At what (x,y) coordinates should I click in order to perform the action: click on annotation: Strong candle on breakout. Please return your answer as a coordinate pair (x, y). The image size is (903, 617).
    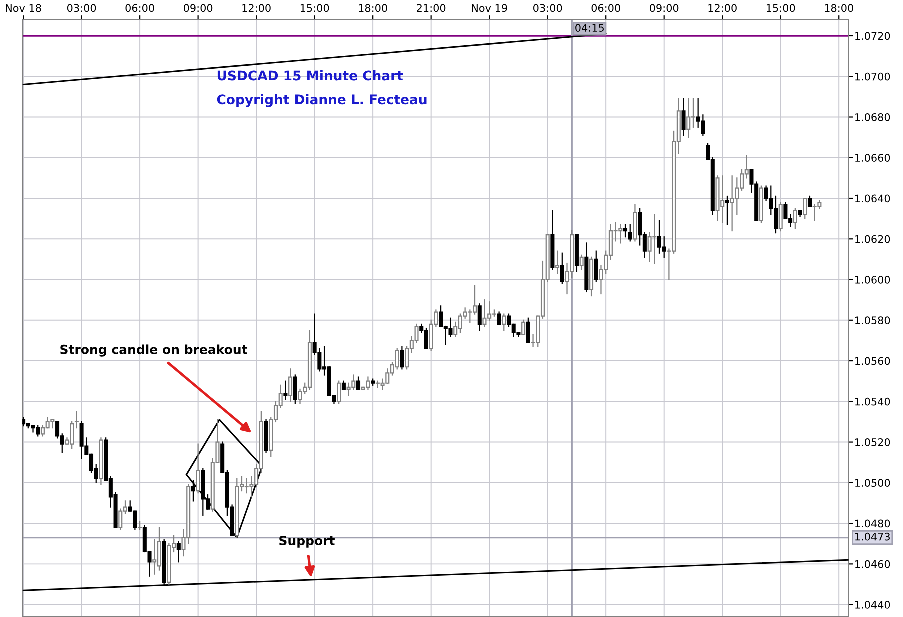
    Looking at the image, I should click on (154, 350).